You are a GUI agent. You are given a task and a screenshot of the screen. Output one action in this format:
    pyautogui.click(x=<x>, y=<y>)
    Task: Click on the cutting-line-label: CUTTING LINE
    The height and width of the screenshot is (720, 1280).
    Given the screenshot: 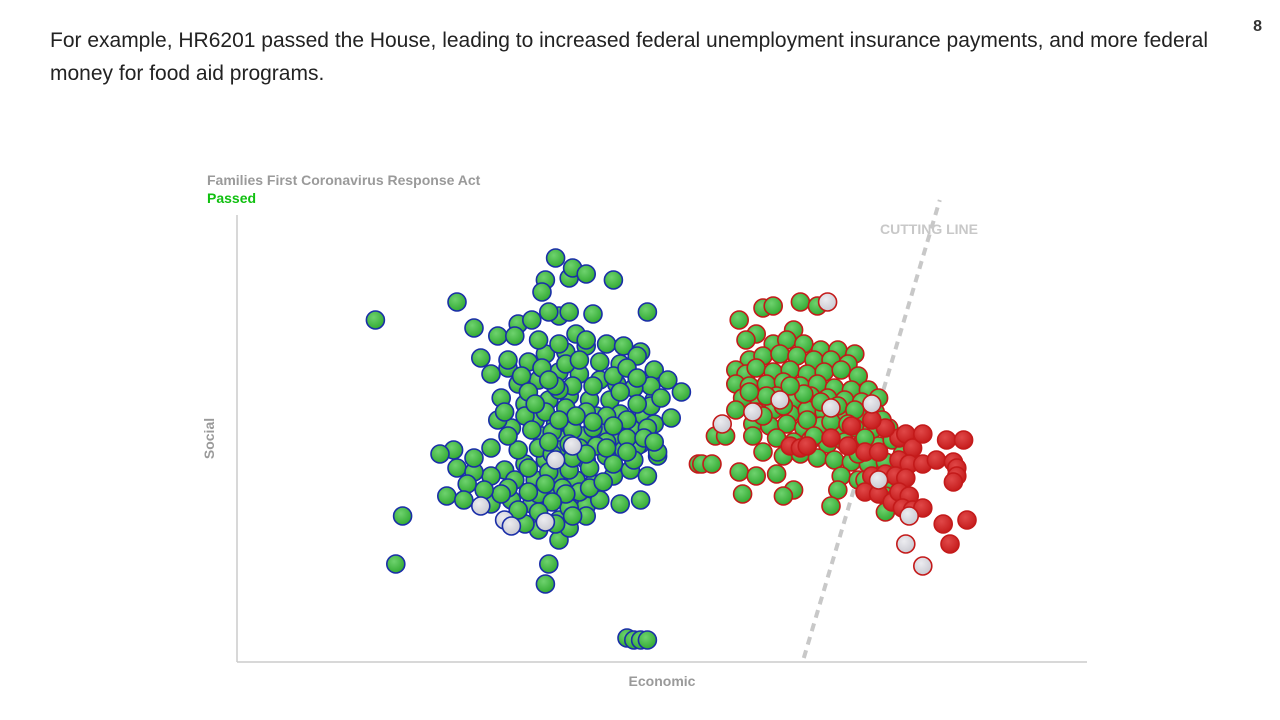 What is the action you would take?
    pyautogui.click(x=929, y=229)
    